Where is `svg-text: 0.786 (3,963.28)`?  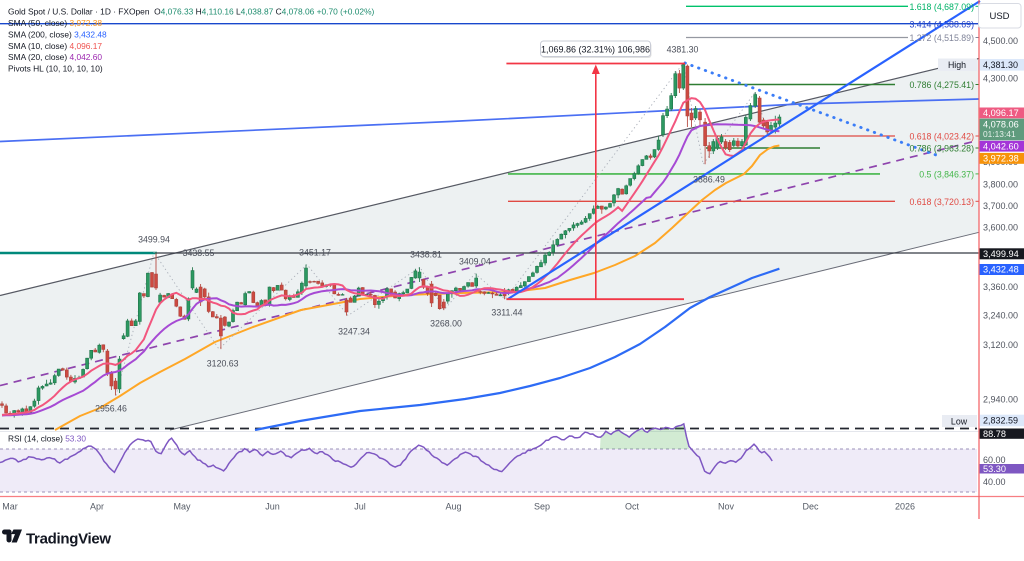 svg-text: 0.786 (3,963.28) is located at coordinates (941, 149).